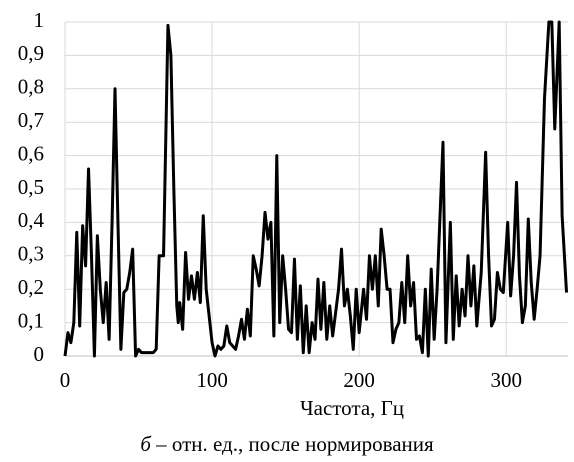 The image size is (574, 462). Describe the element at coordinates (31, 220) in the screenshot. I see `y-tick-label: 0,4` at that location.